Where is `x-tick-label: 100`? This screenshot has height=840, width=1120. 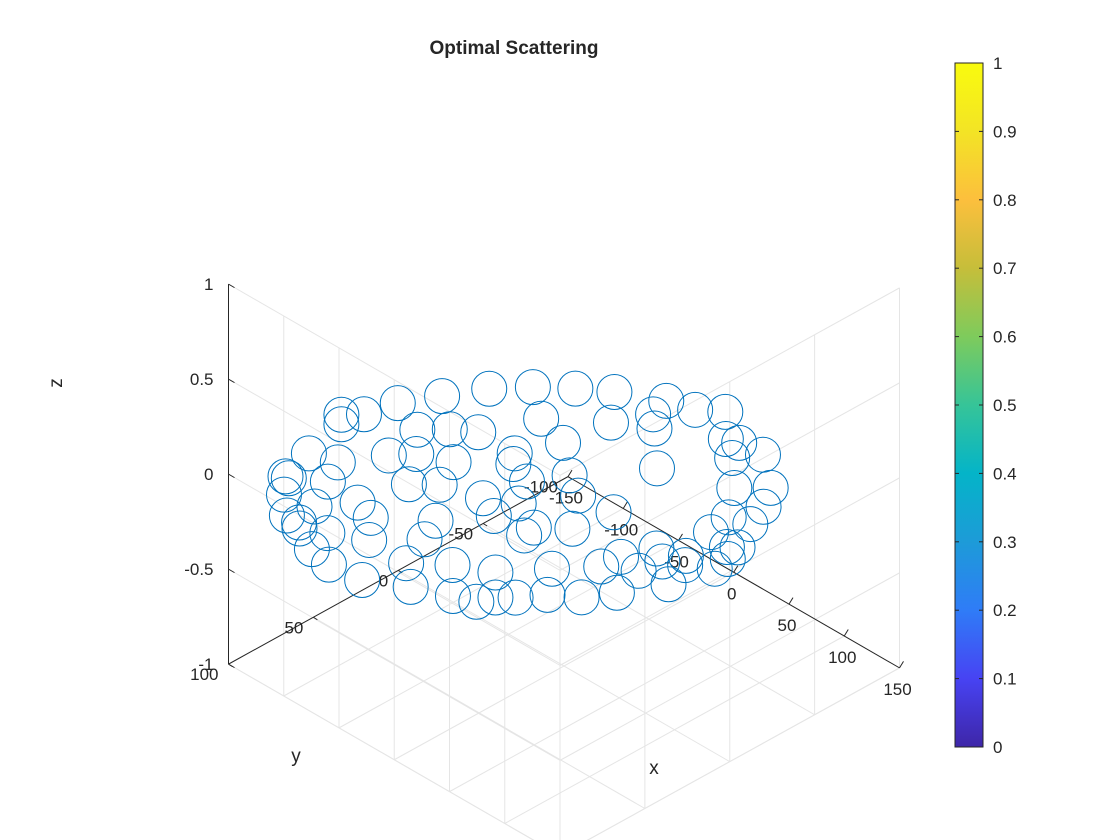
x-tick-label: 100 is located at coordinates (842, 657).